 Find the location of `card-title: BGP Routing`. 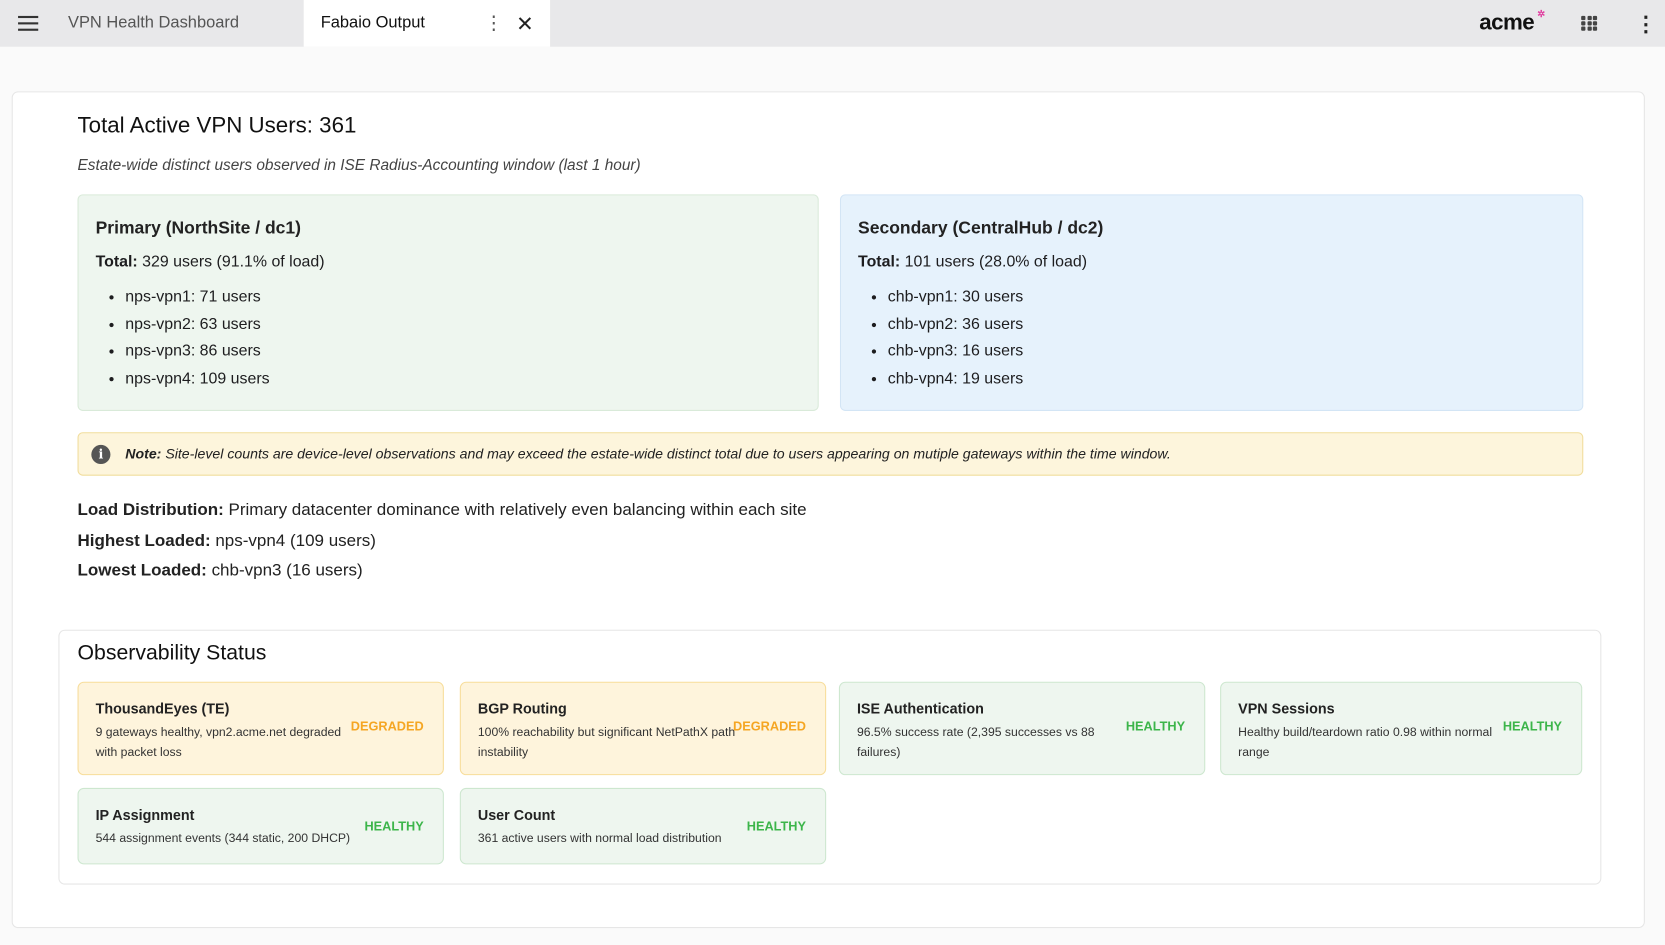

card-title: BGP Routing is located at coordinates (522, 708).